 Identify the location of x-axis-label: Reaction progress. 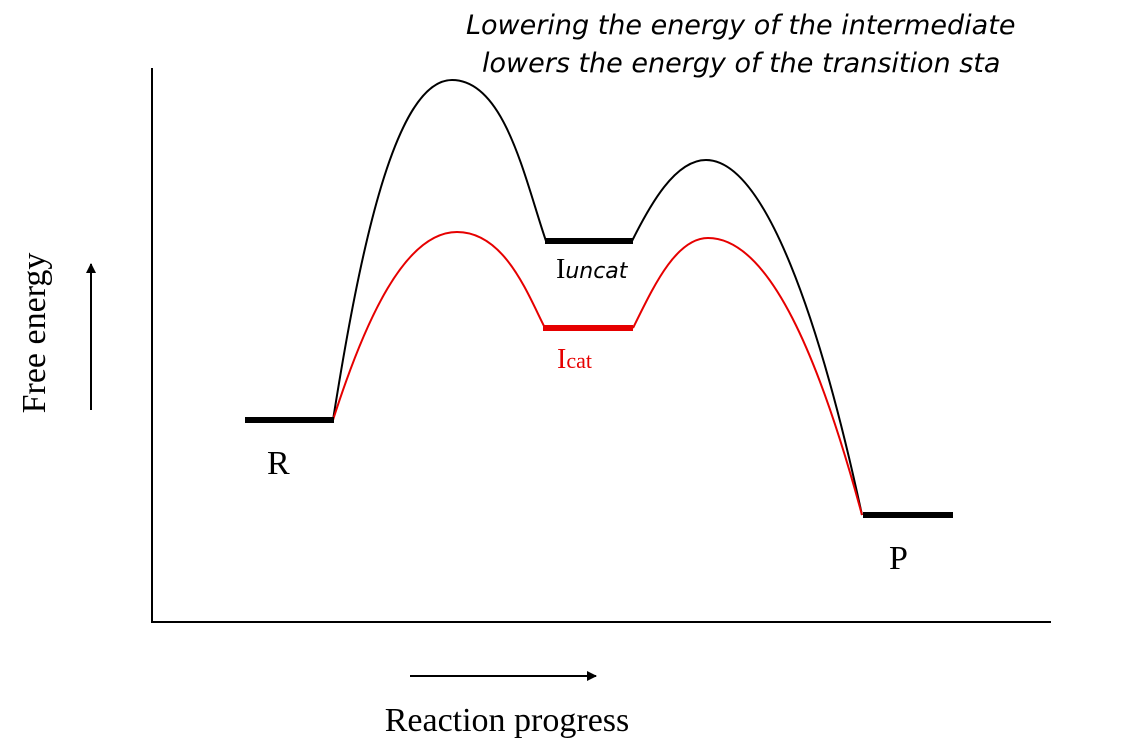
(507, 720).